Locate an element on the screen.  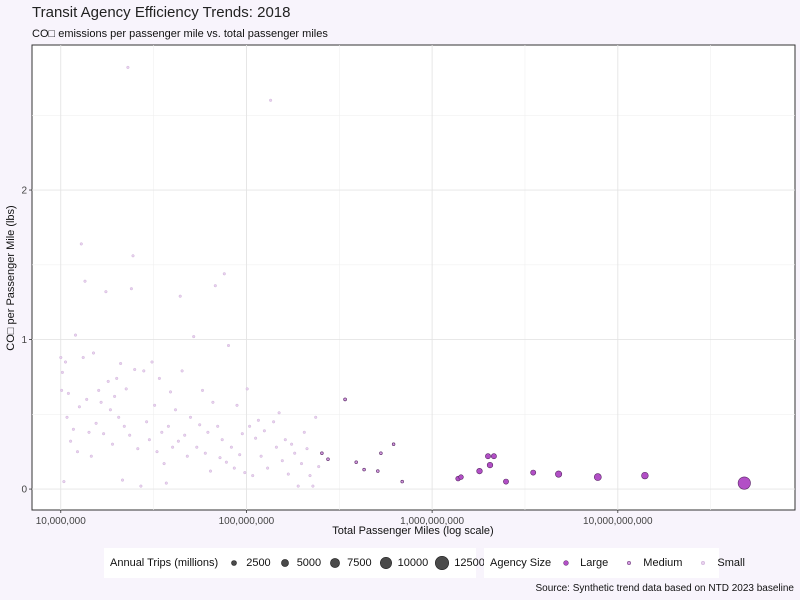
size-legend-label: 10000 is located at coordinates (413, 563).